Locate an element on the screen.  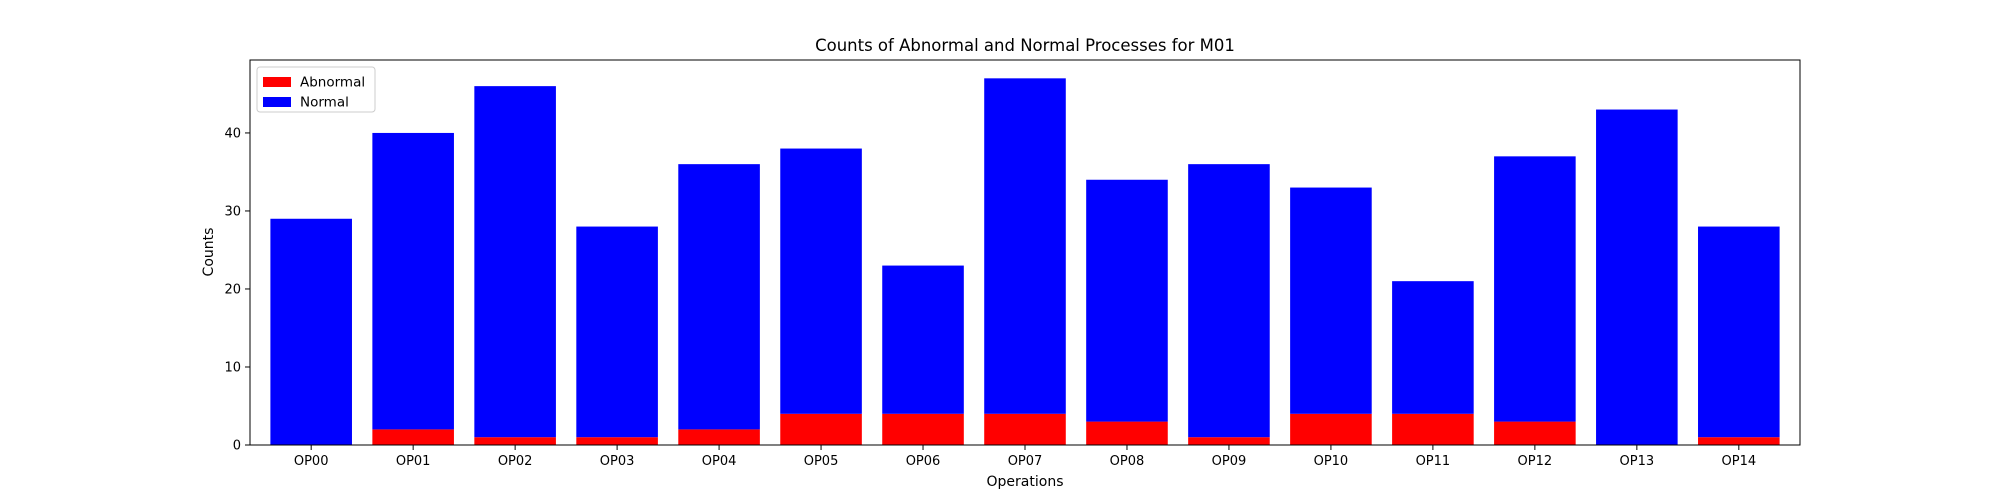
bar-normal-op08 is located at coordinates (1127, 300).